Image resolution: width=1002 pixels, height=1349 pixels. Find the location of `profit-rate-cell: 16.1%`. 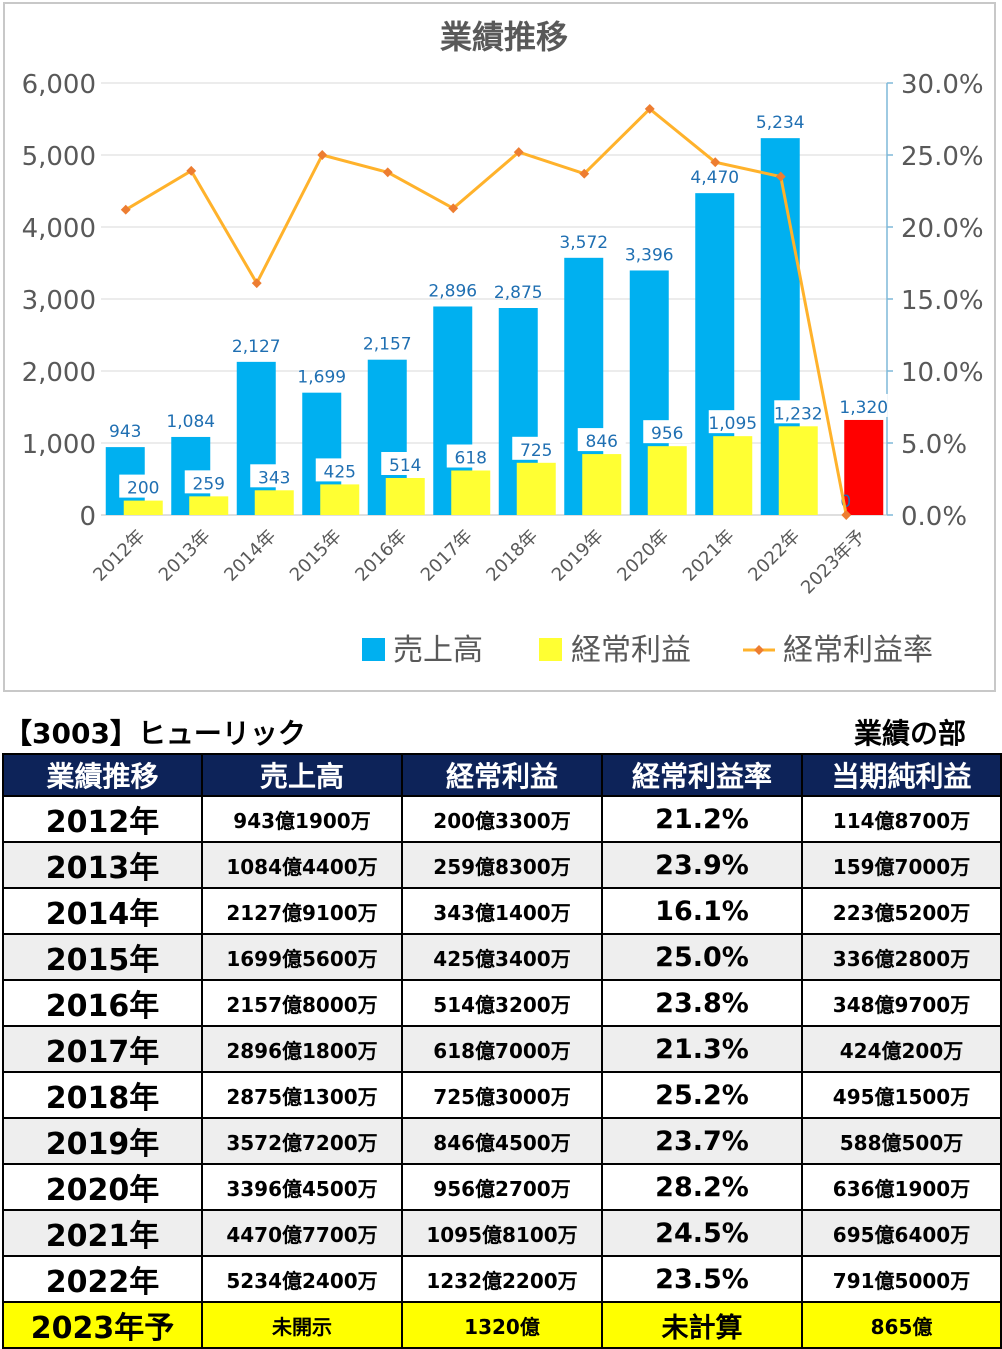

profit-rate-cell: 16.1% is located at coordinates (702, 911).